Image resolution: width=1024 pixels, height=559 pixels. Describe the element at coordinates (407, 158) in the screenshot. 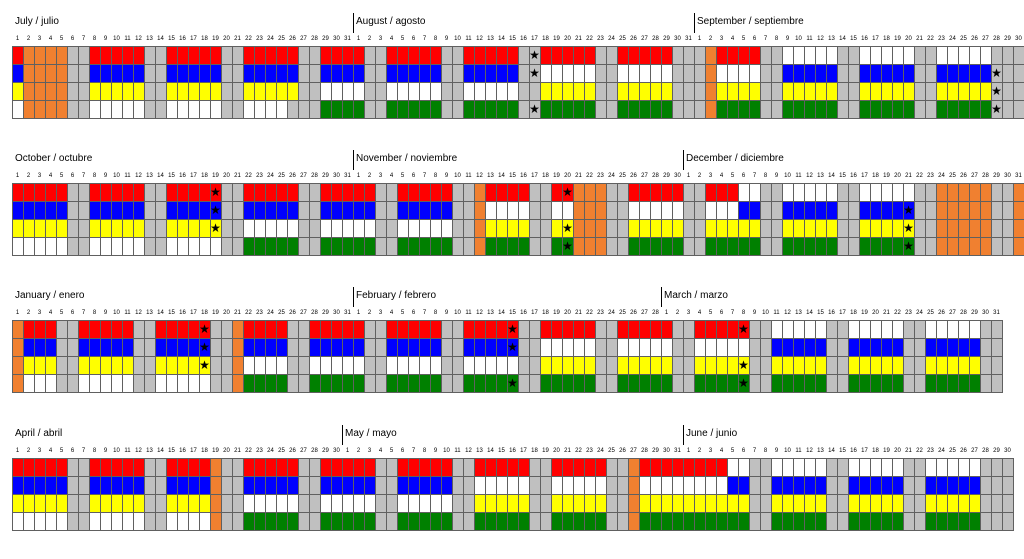

I see `month-title: November / noviembre` at that location.